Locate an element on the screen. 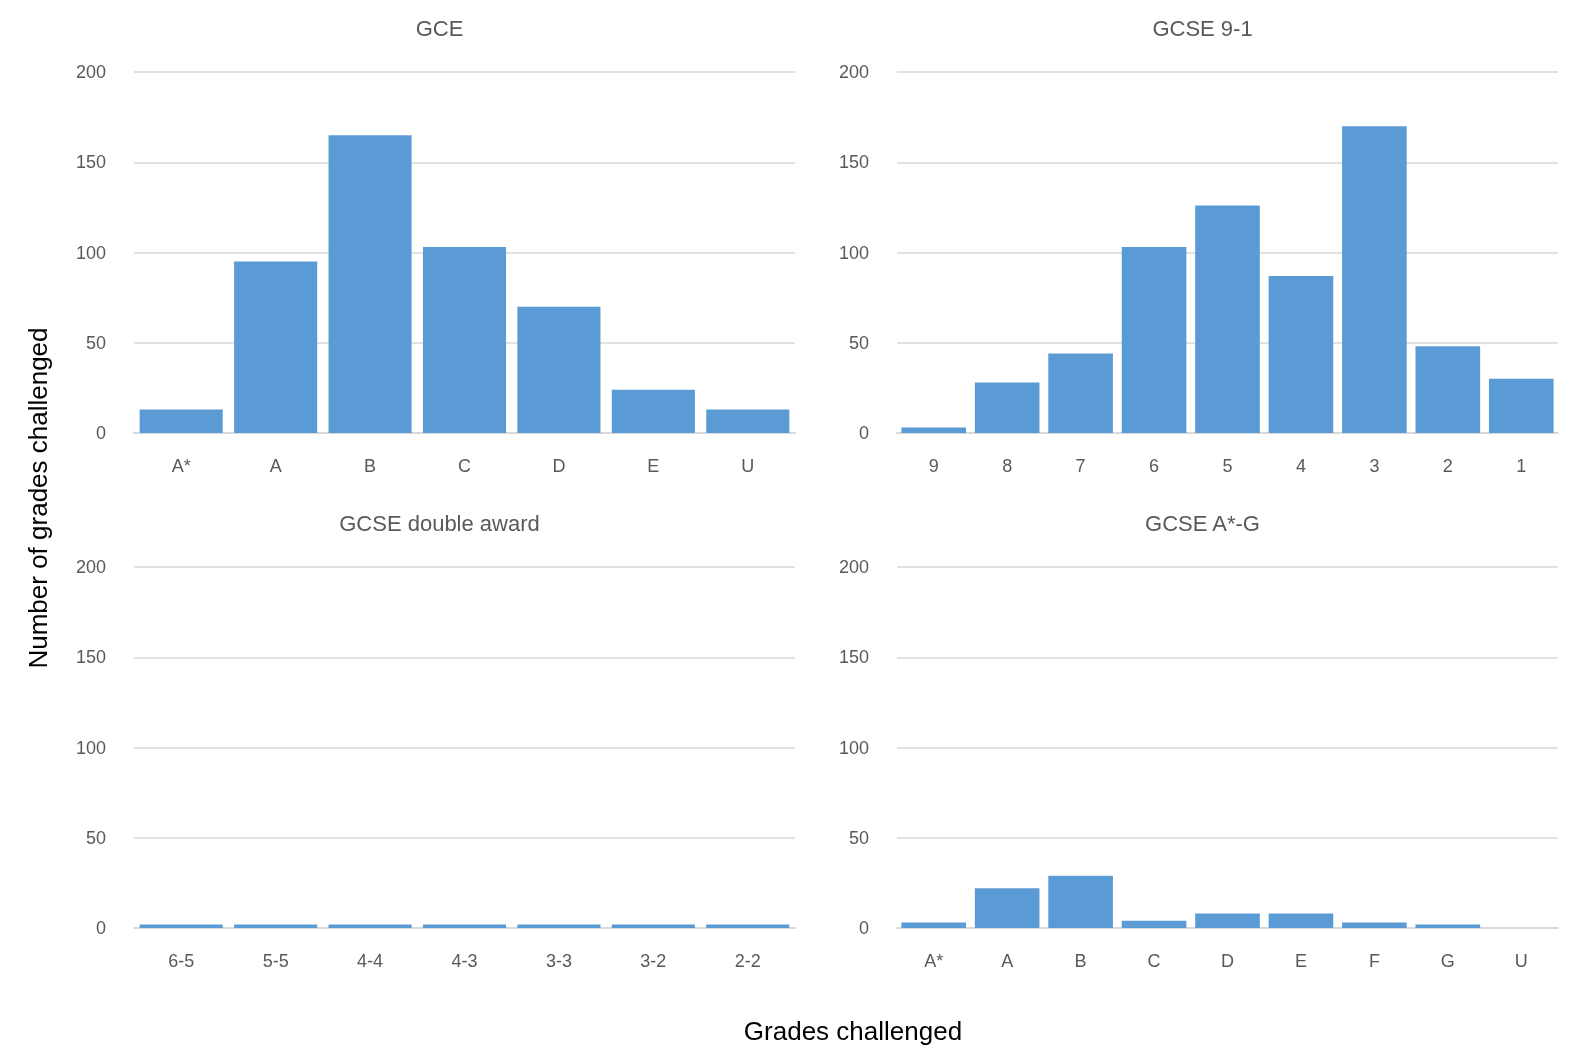 The image size is (1586, 1062). x-tick-label: 9 is located at coordinates (933, 466).